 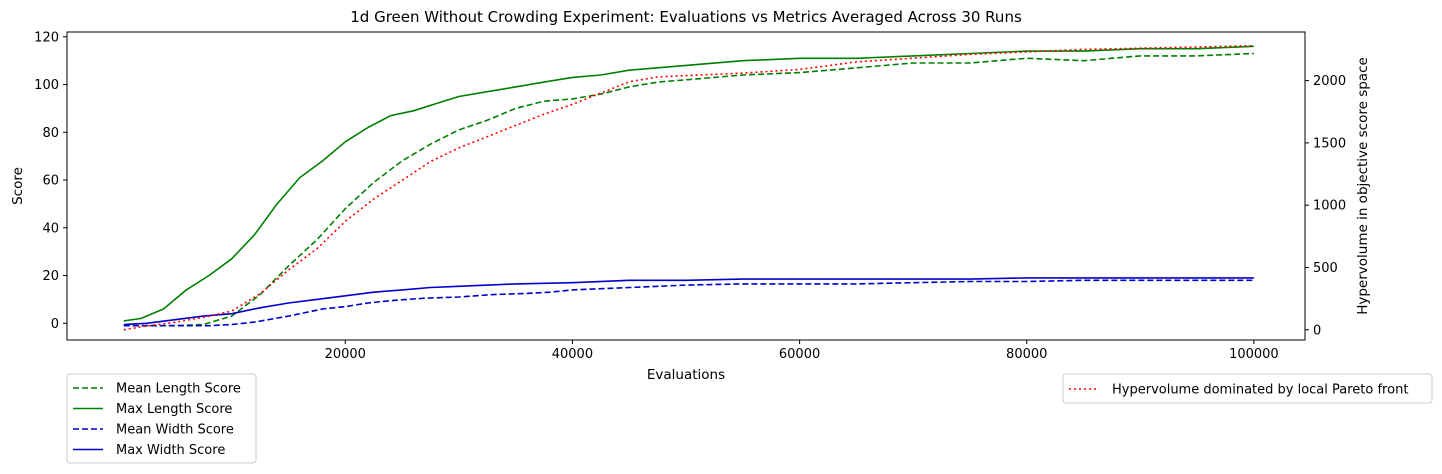 I want to click on y-tick-label: 40, so click(x=50, y=228).